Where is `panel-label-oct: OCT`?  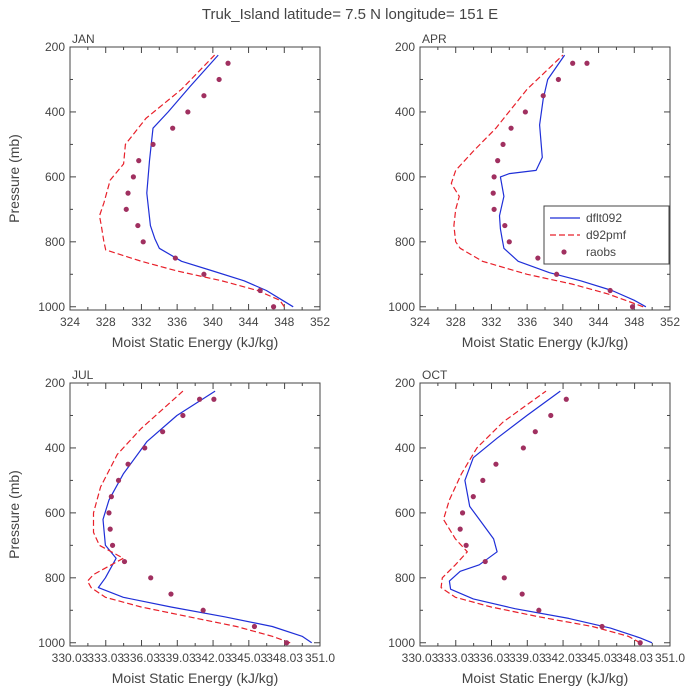 panel-label-oct: OCT is located at coordinates (435, 375).